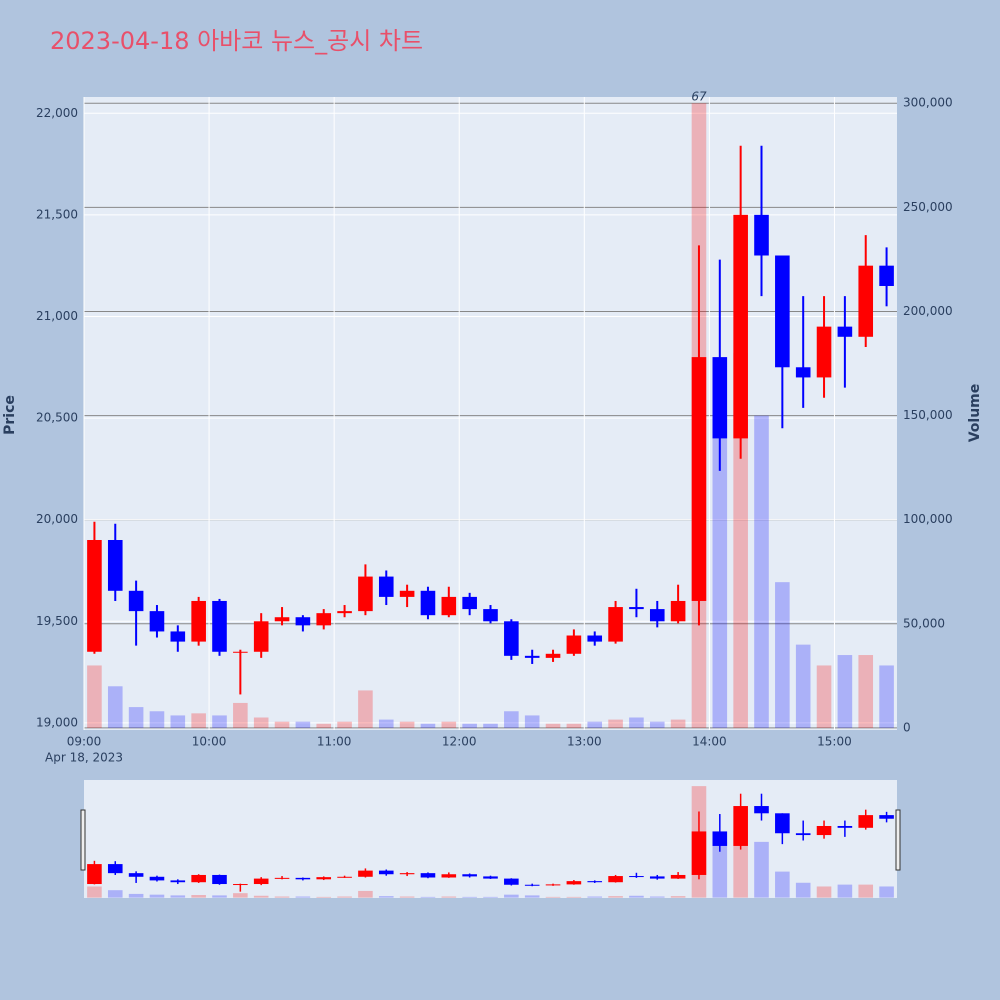  Describe the element at coordinates (907, 727) in the screenshot. I see `y2-tick-label: 0` at that location.